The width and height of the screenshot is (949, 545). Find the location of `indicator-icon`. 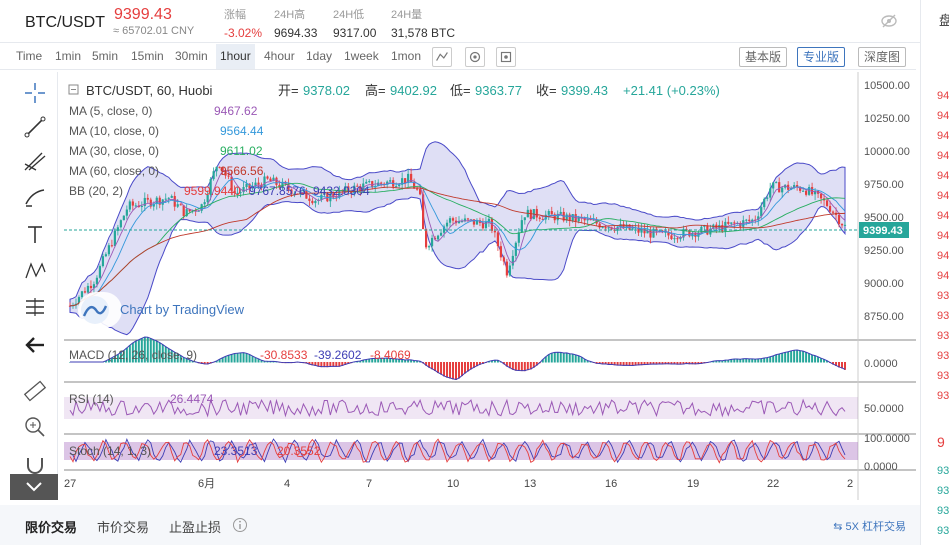

indicator-icon is located at coordinates (442, 57).